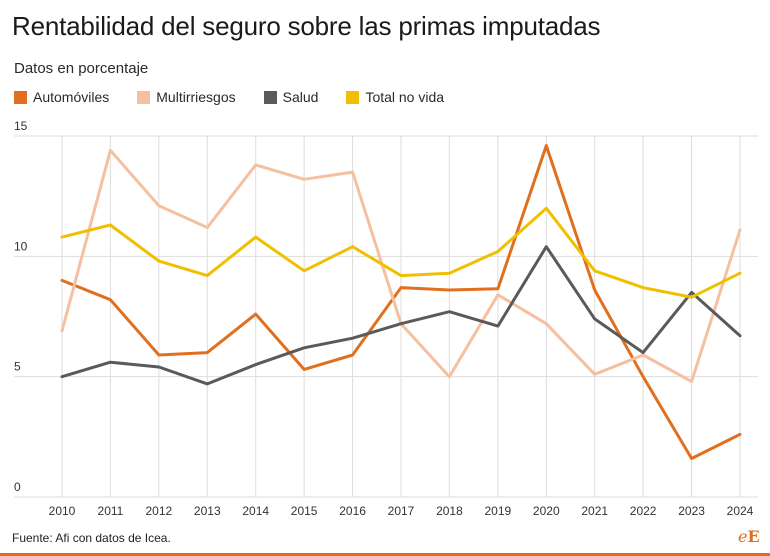  I want to click on x-tick-label-2020: 2020, so click(546, 511).